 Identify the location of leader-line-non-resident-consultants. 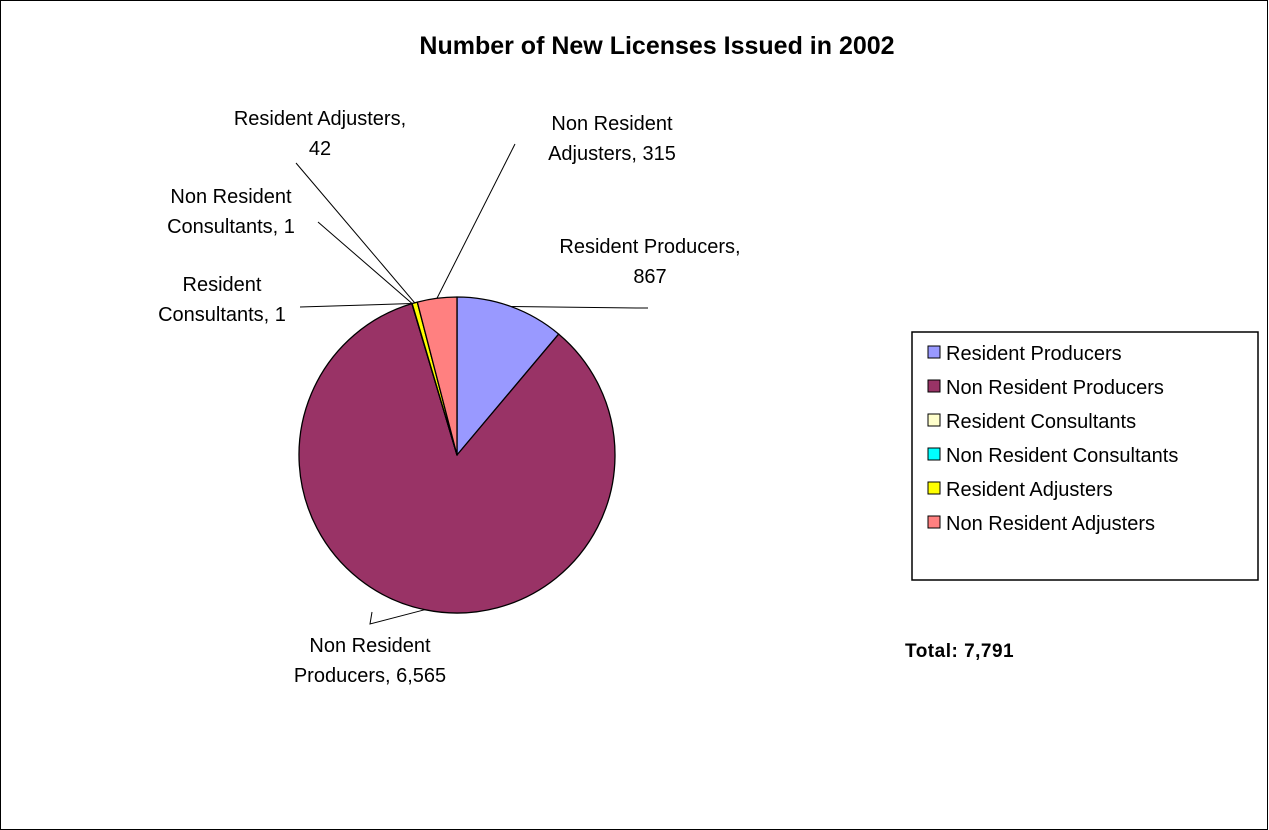
(365, 262).